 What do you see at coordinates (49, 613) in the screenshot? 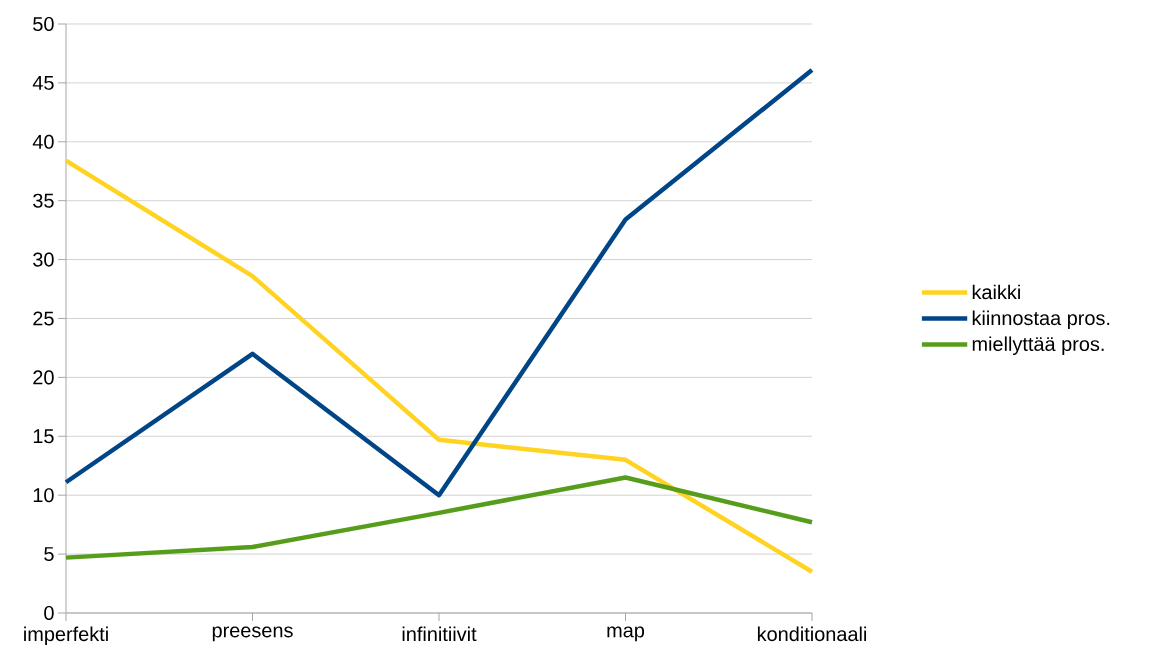
I see `y-tick-label: 0` at bounding box center [49, 613].